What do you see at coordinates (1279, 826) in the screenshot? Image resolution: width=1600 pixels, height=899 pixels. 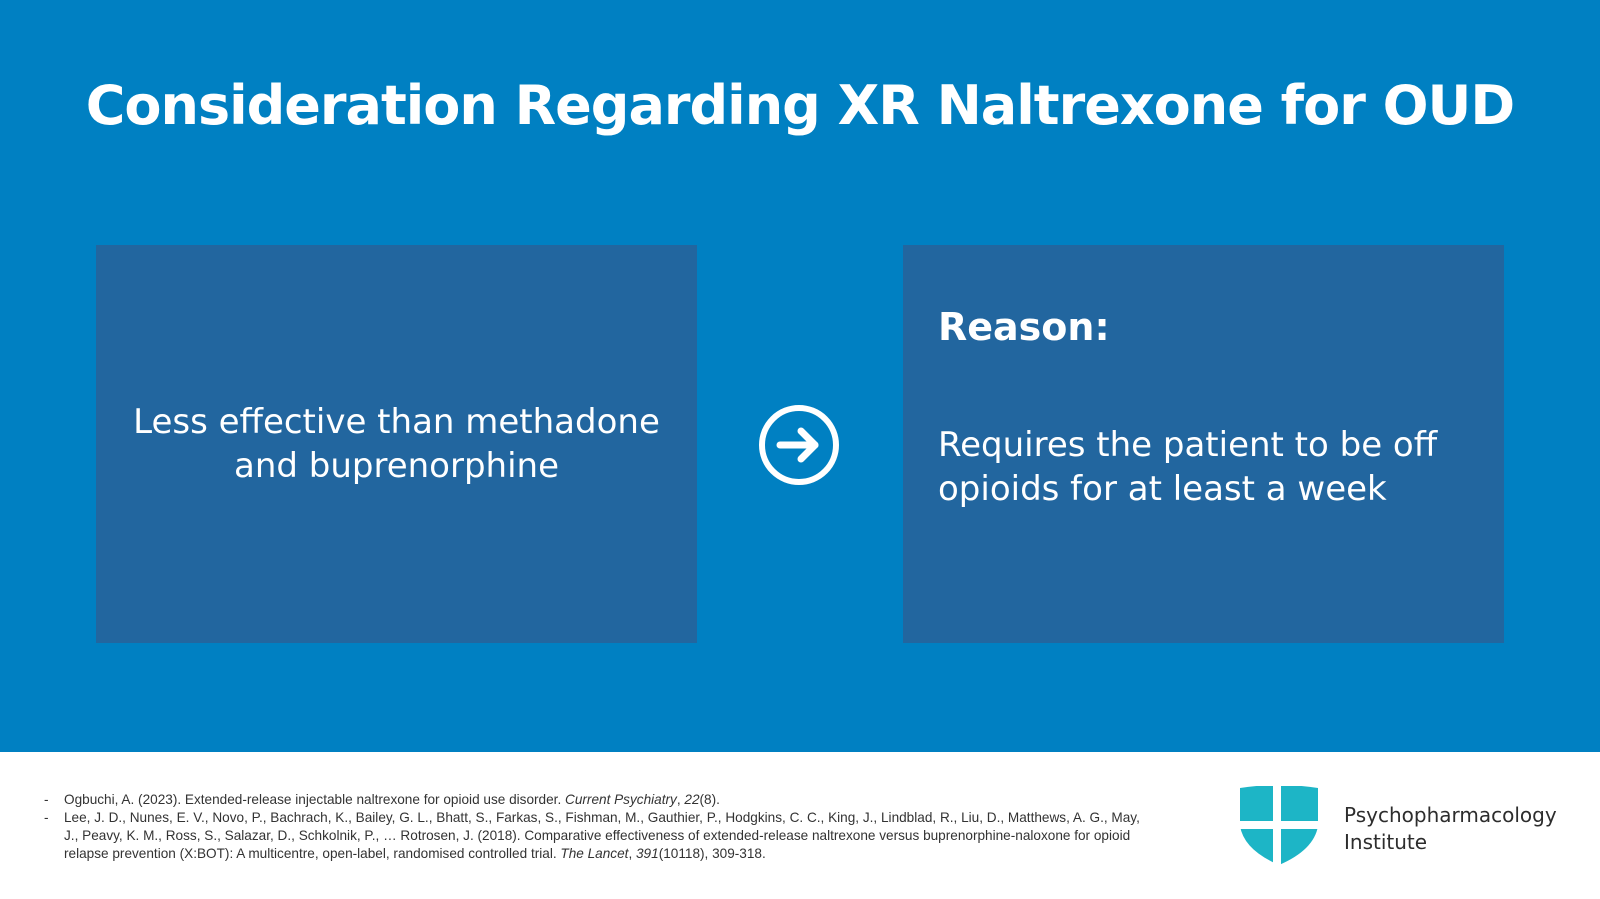 I see `shield-cross-icon` at bounding box center [1279, 826].